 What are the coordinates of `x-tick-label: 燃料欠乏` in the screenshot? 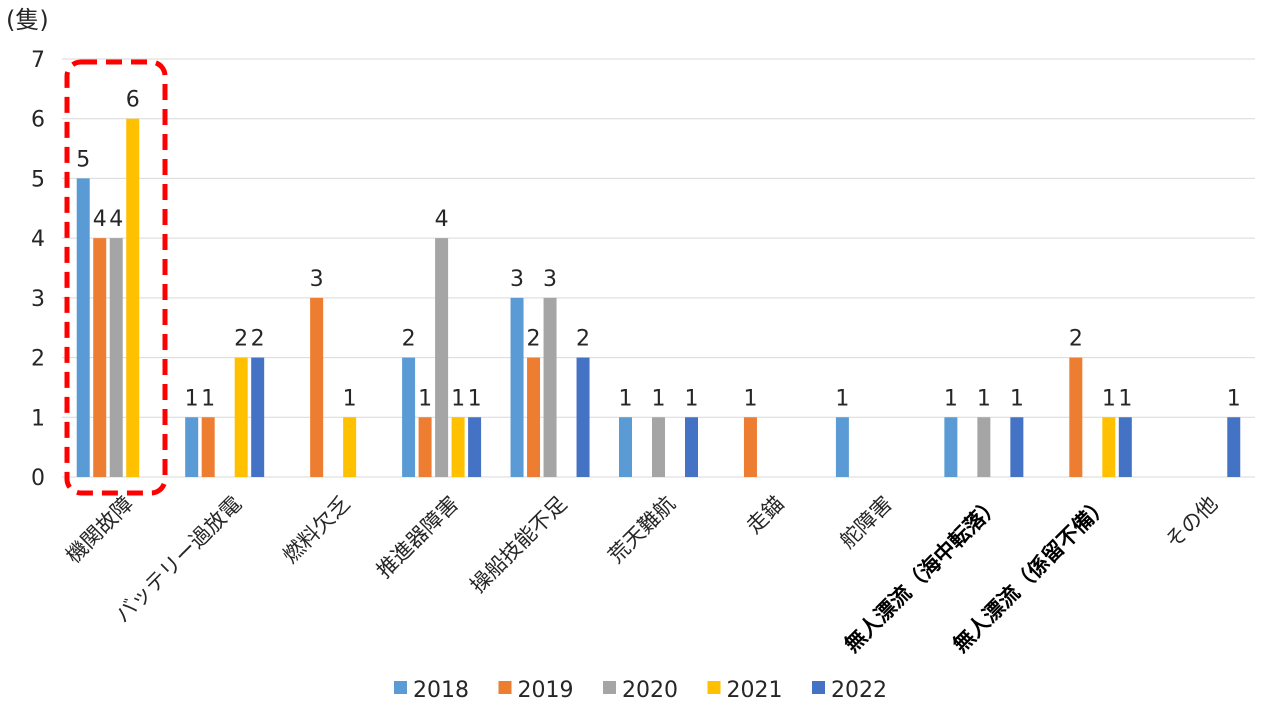 It's located at (316, 530).